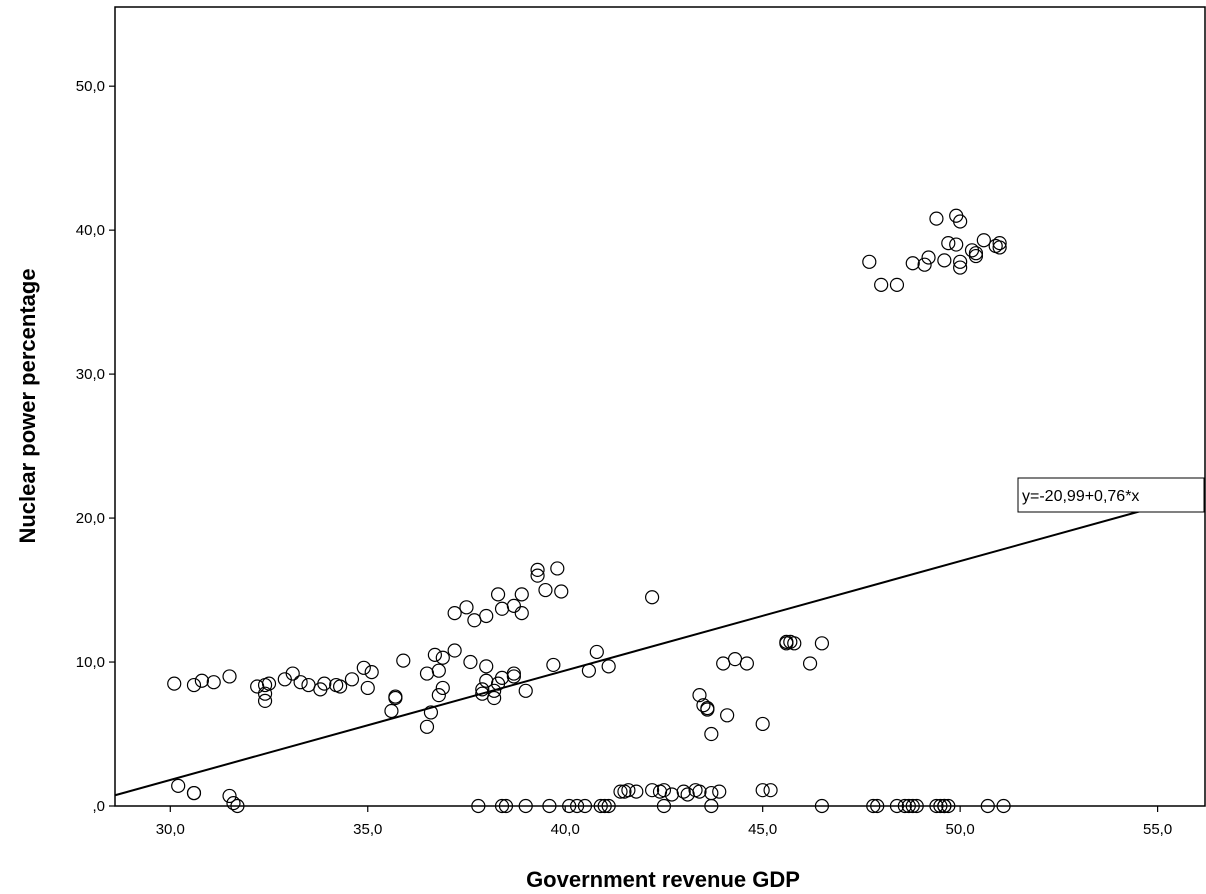 The height and width of the screenshot is (894, 1206). What do you see at coordinates (98, 806) in the screenshot?
I see `y-tick-label: ,0` at bounding box center [98, 806].